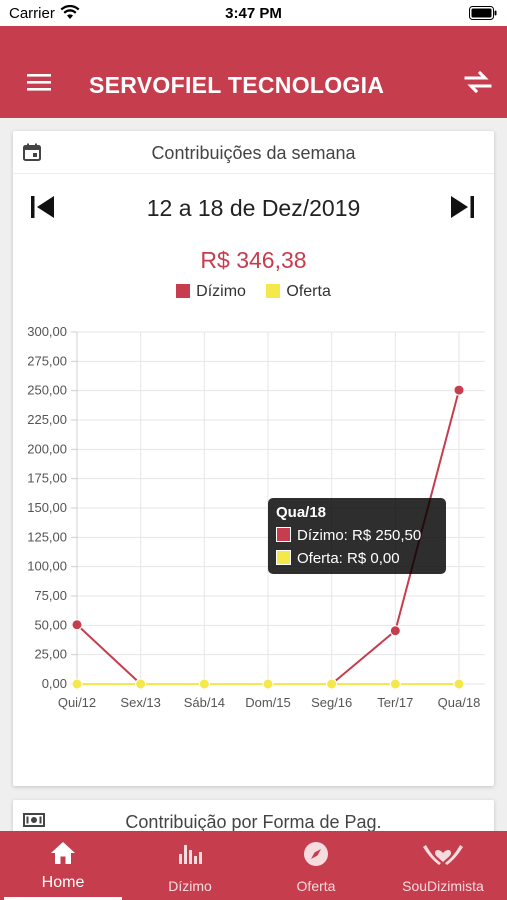 This screenshot has width=507, height=900. What do you see at coordinates (47, 448) in the screenshot?
I see `y-tick-label: 200,00` at bounding box center [47, 448].